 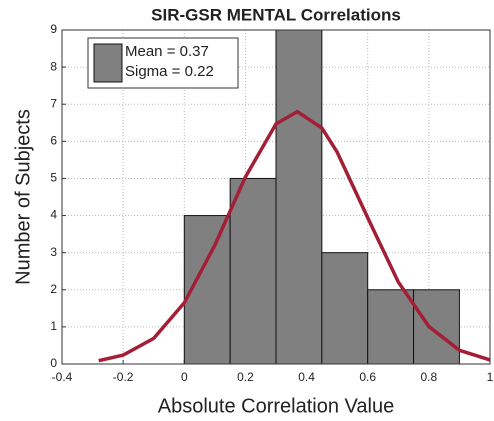 I want to click on x-tick-label: 1, so click(x=490, y=377).